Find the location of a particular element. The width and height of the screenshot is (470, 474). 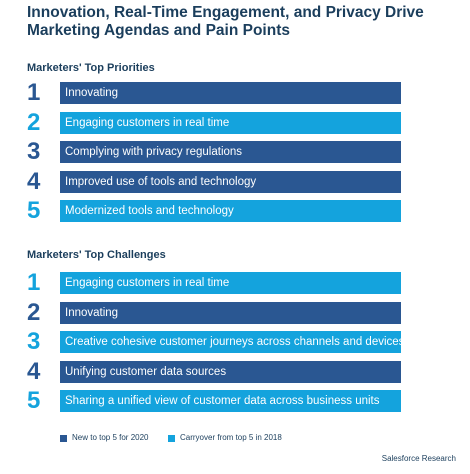

priority-rank-number: 4 is located at coordinates (34, 181).